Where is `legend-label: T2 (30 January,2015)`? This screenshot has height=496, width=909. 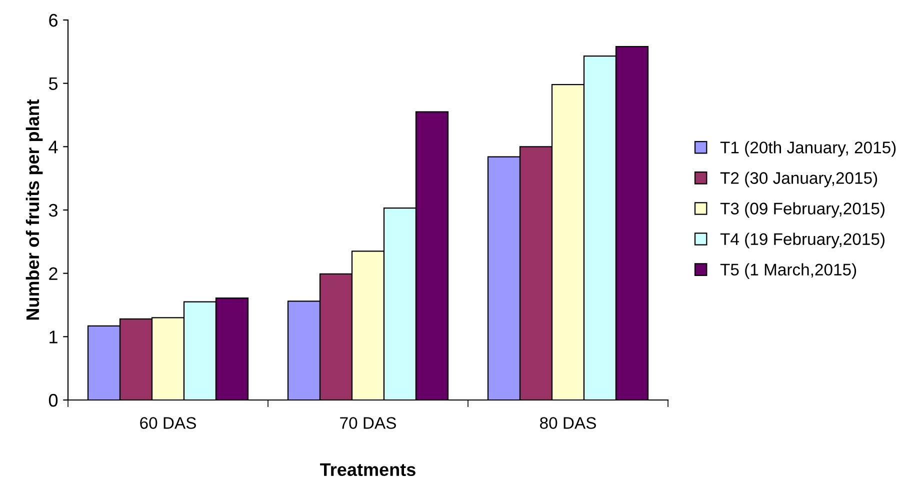
legend-label: T2 (30 January,2015) is located at coordinates (799, 180).